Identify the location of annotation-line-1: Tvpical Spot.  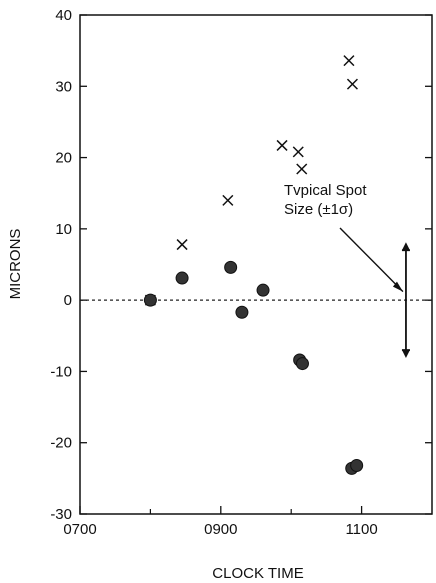
(325, 190).